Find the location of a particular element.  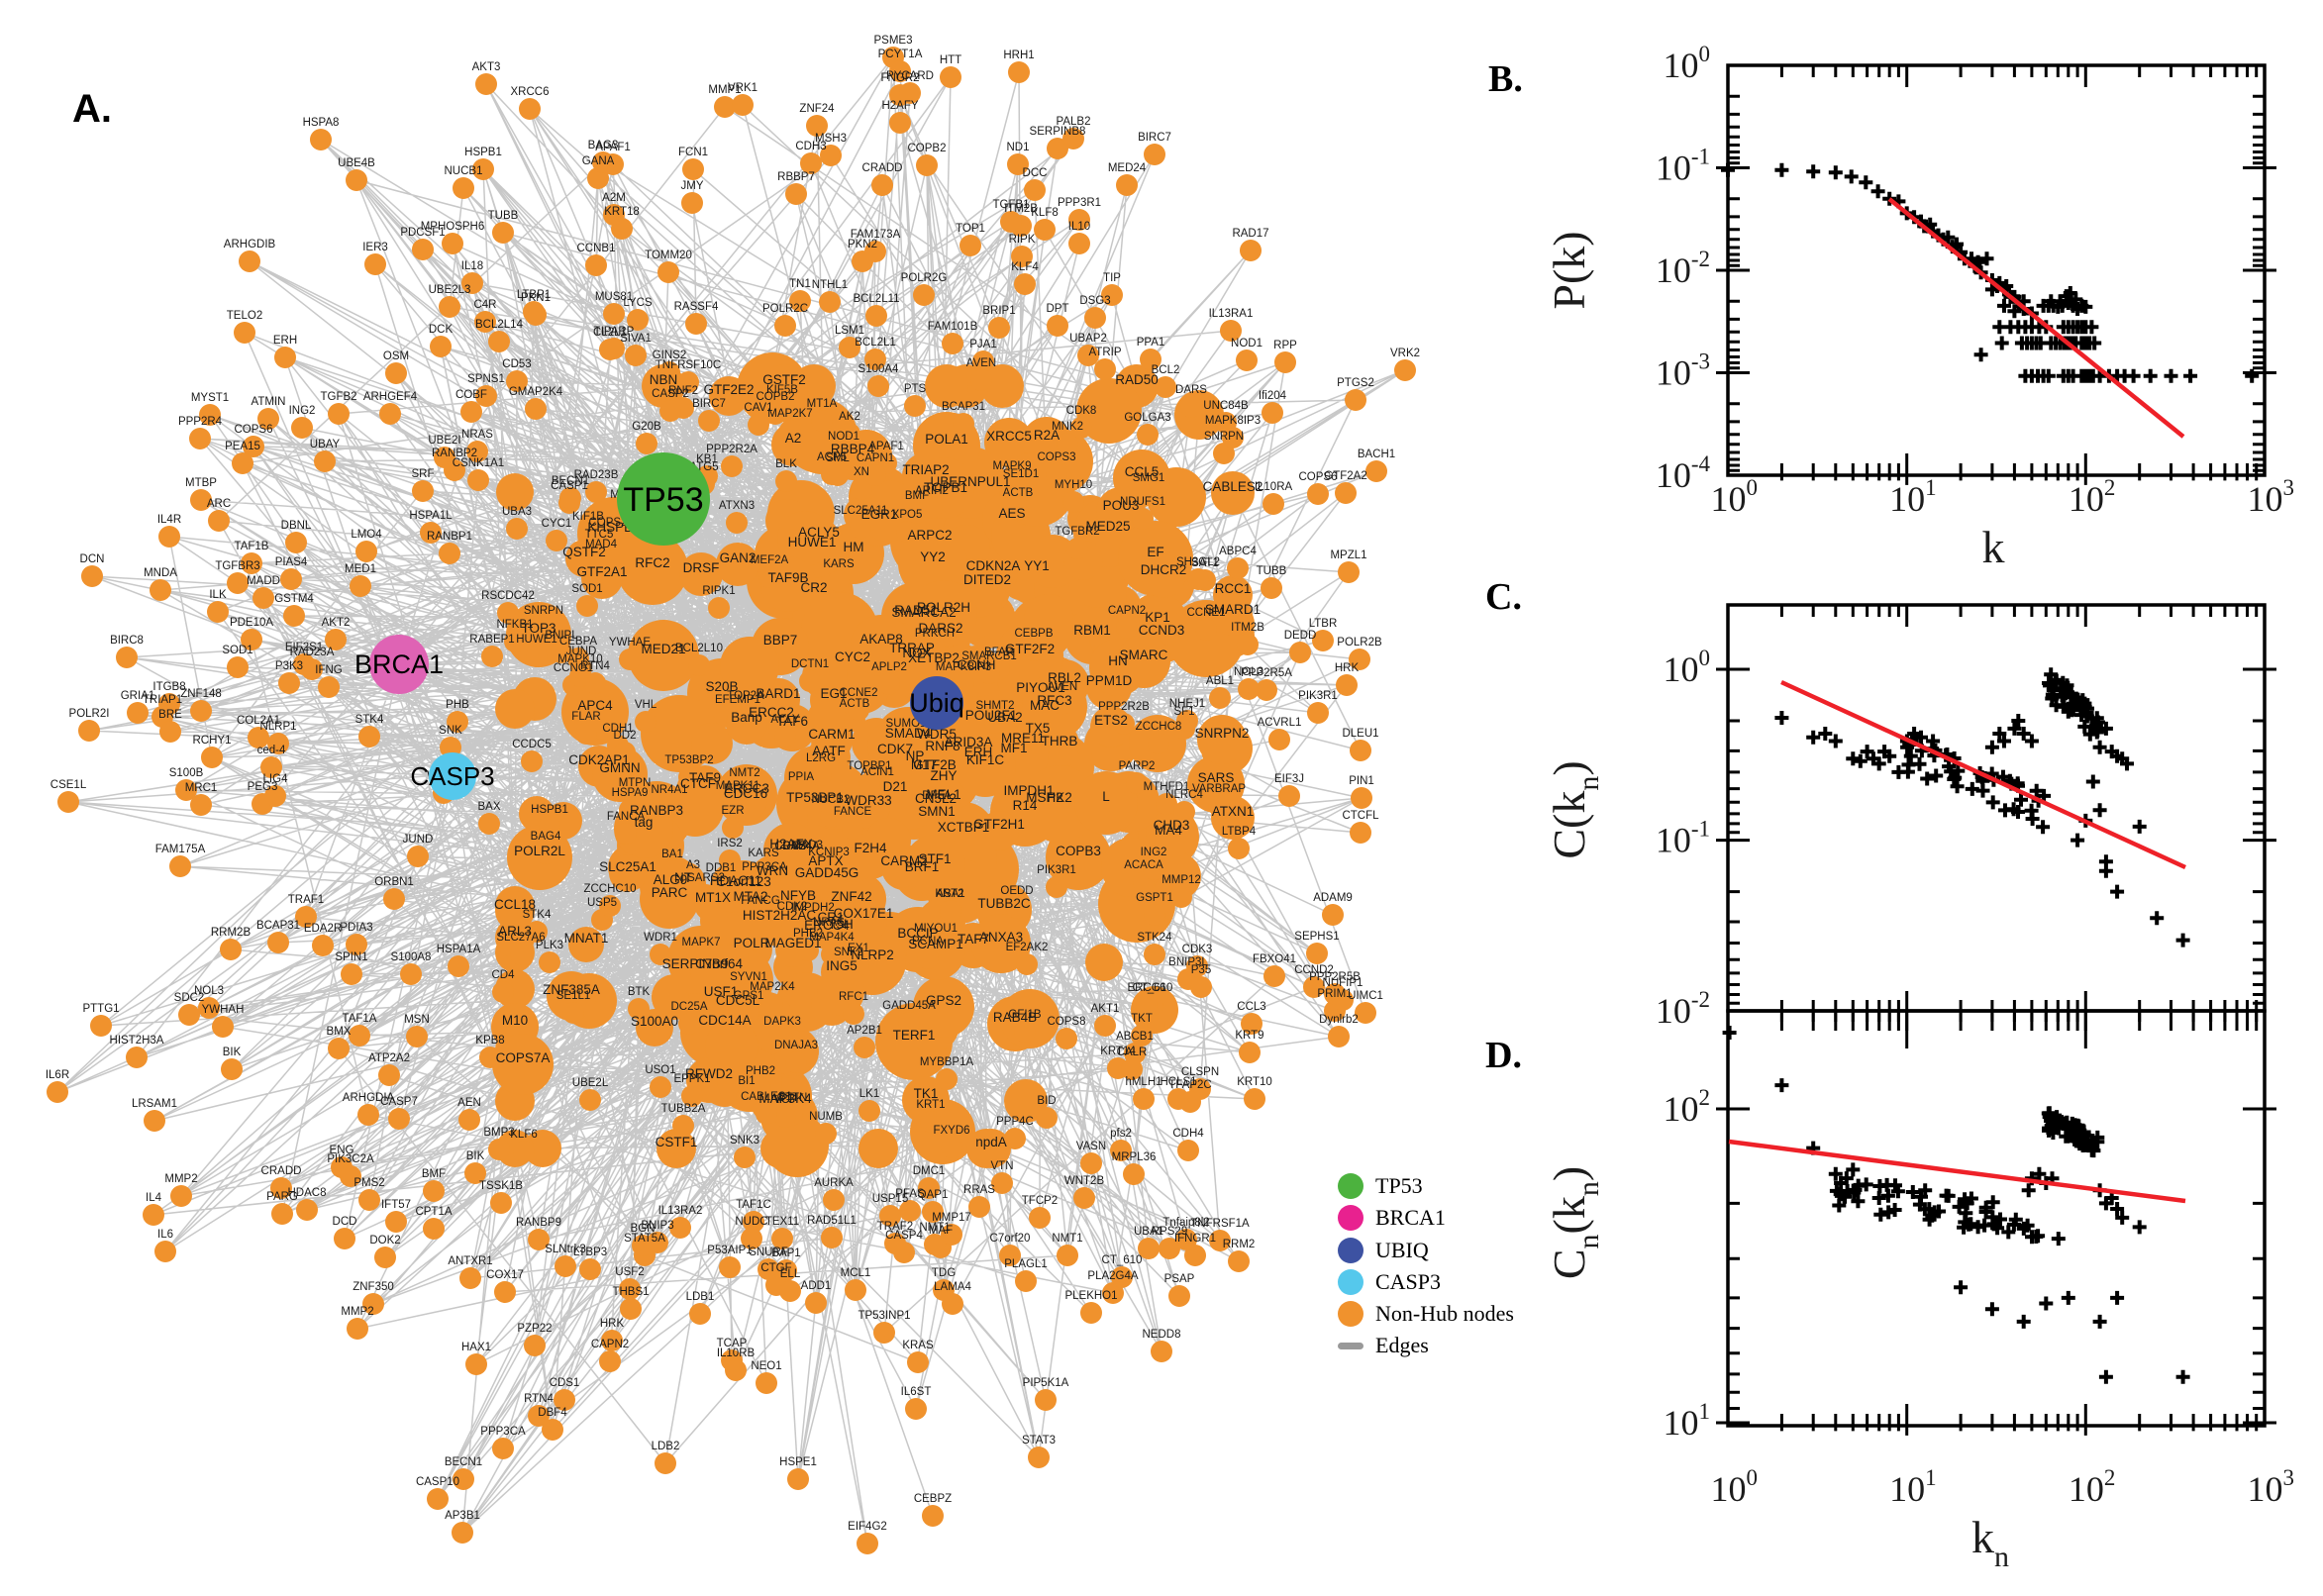

svg-text: G20B is located at coordinates (647, 427).